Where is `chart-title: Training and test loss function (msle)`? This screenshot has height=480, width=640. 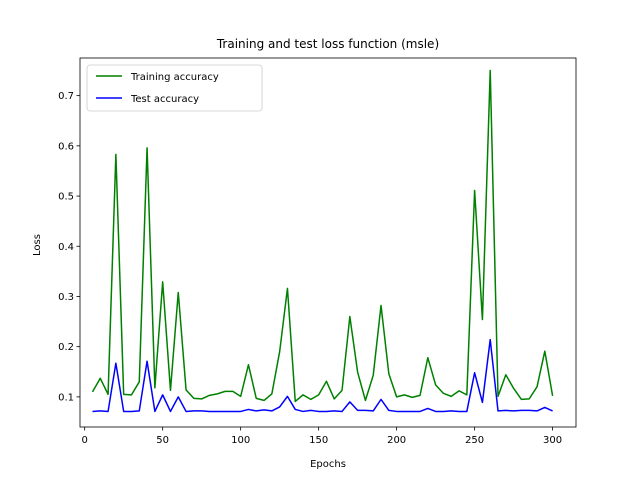
chart-title: Training and test loss function (msle) is located at coordinates (327, 44).